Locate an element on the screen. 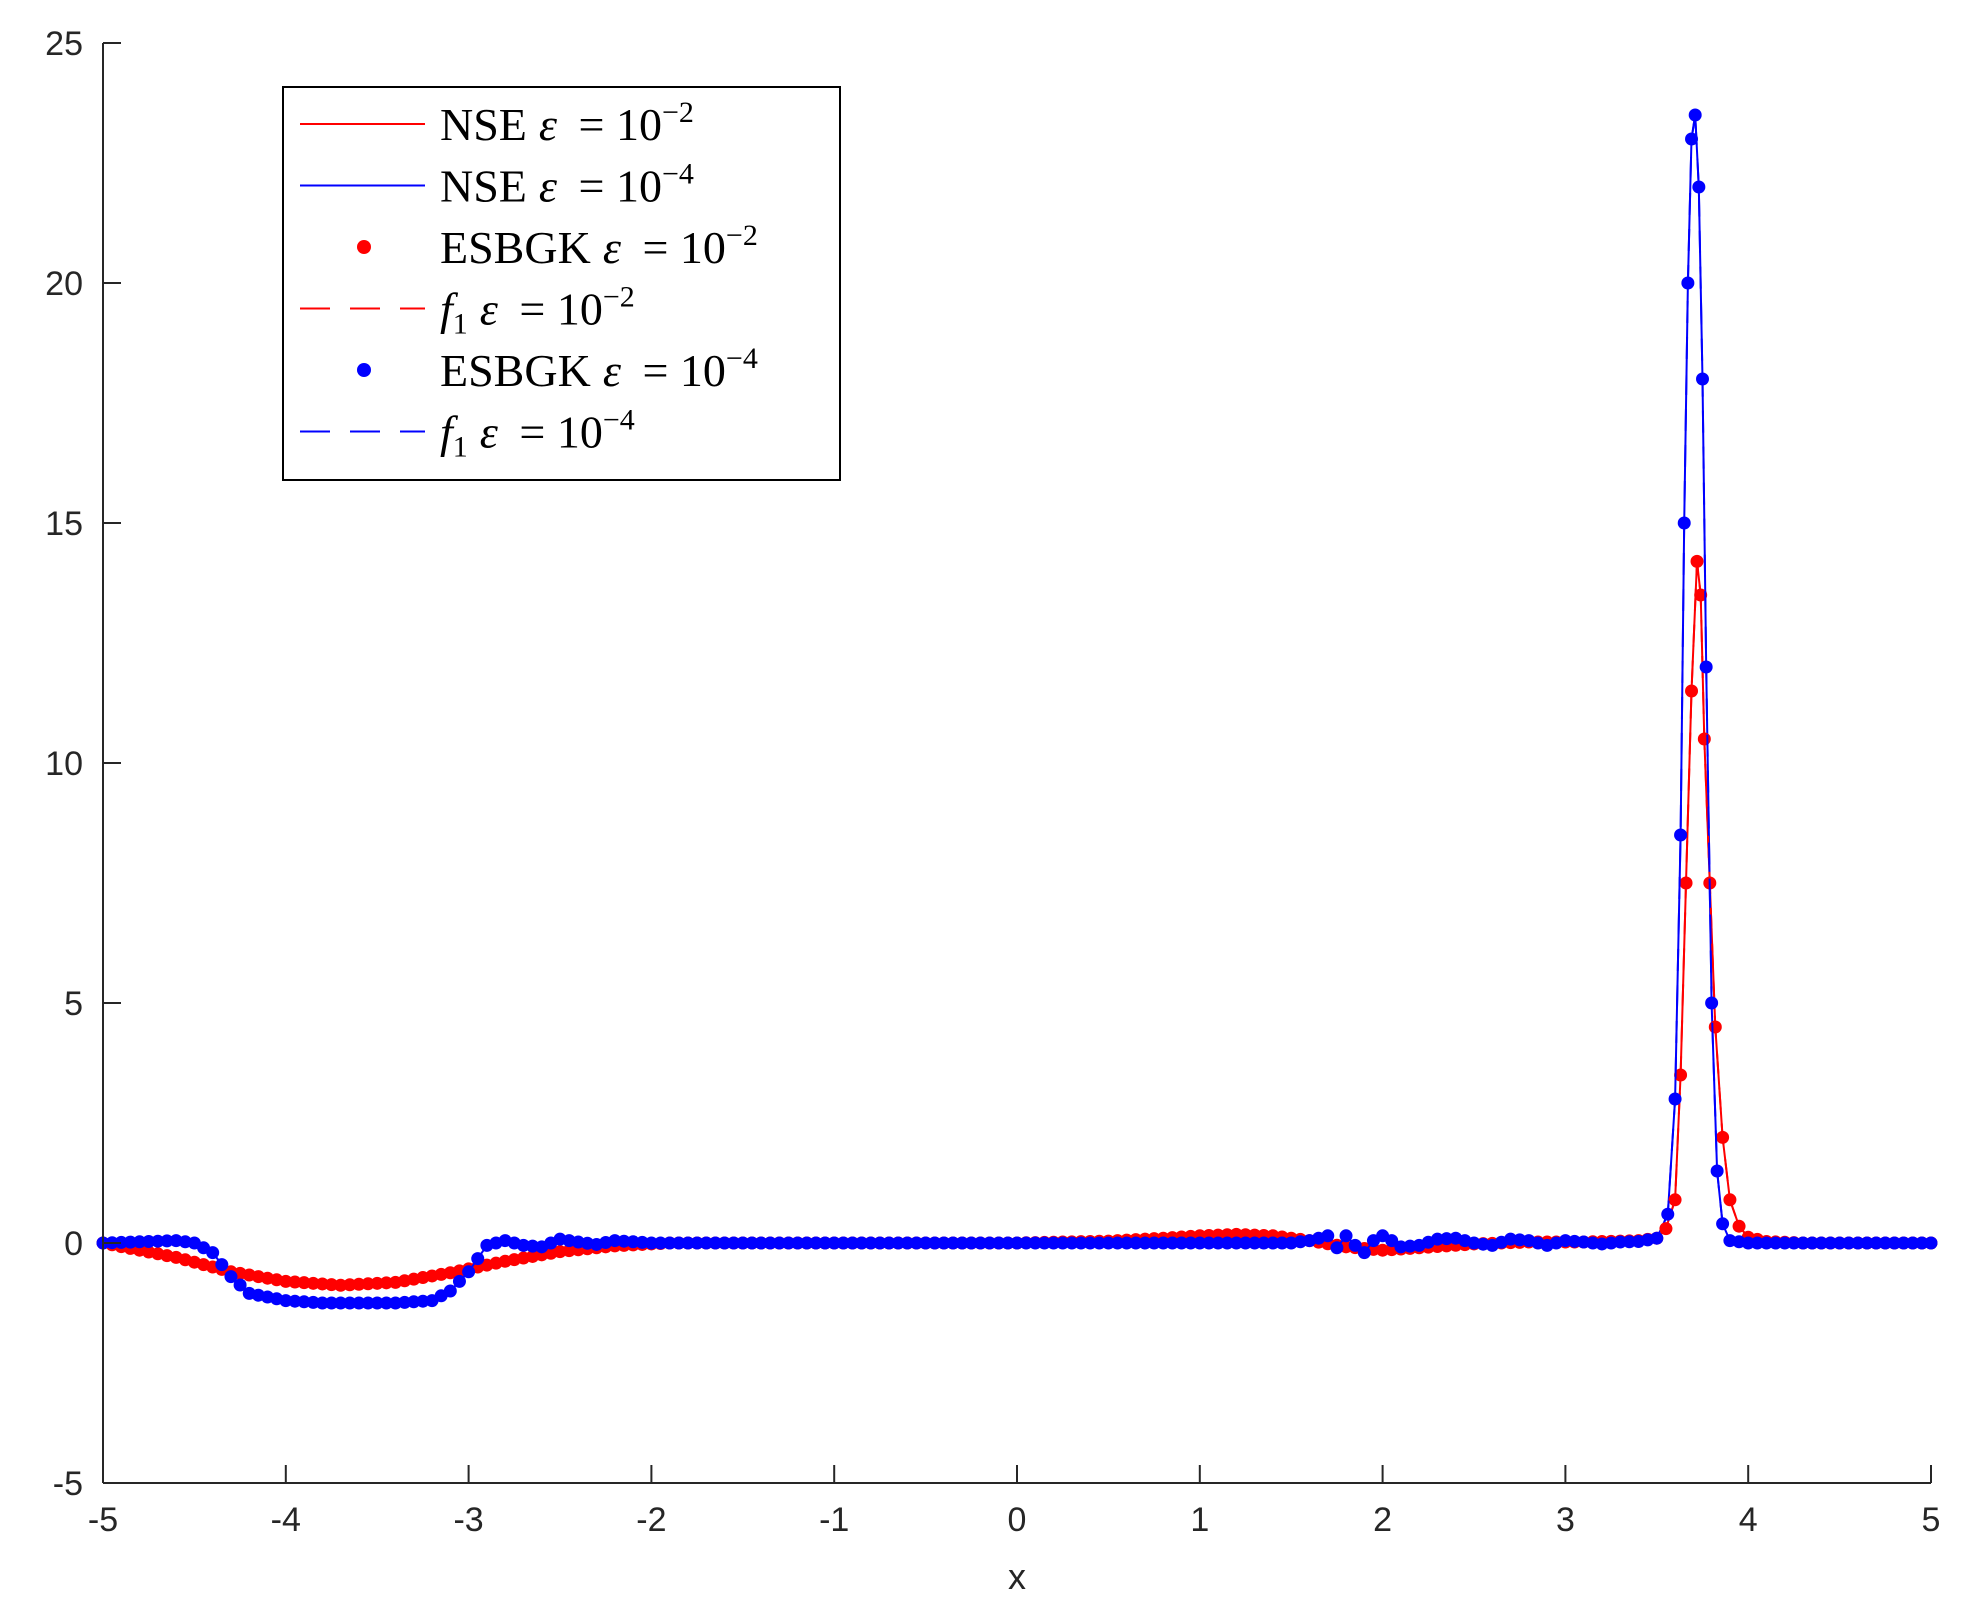 The height and width of the screenshot is (1621, 1974). y-tick-label: 20 is located at coordinates (64, 284).